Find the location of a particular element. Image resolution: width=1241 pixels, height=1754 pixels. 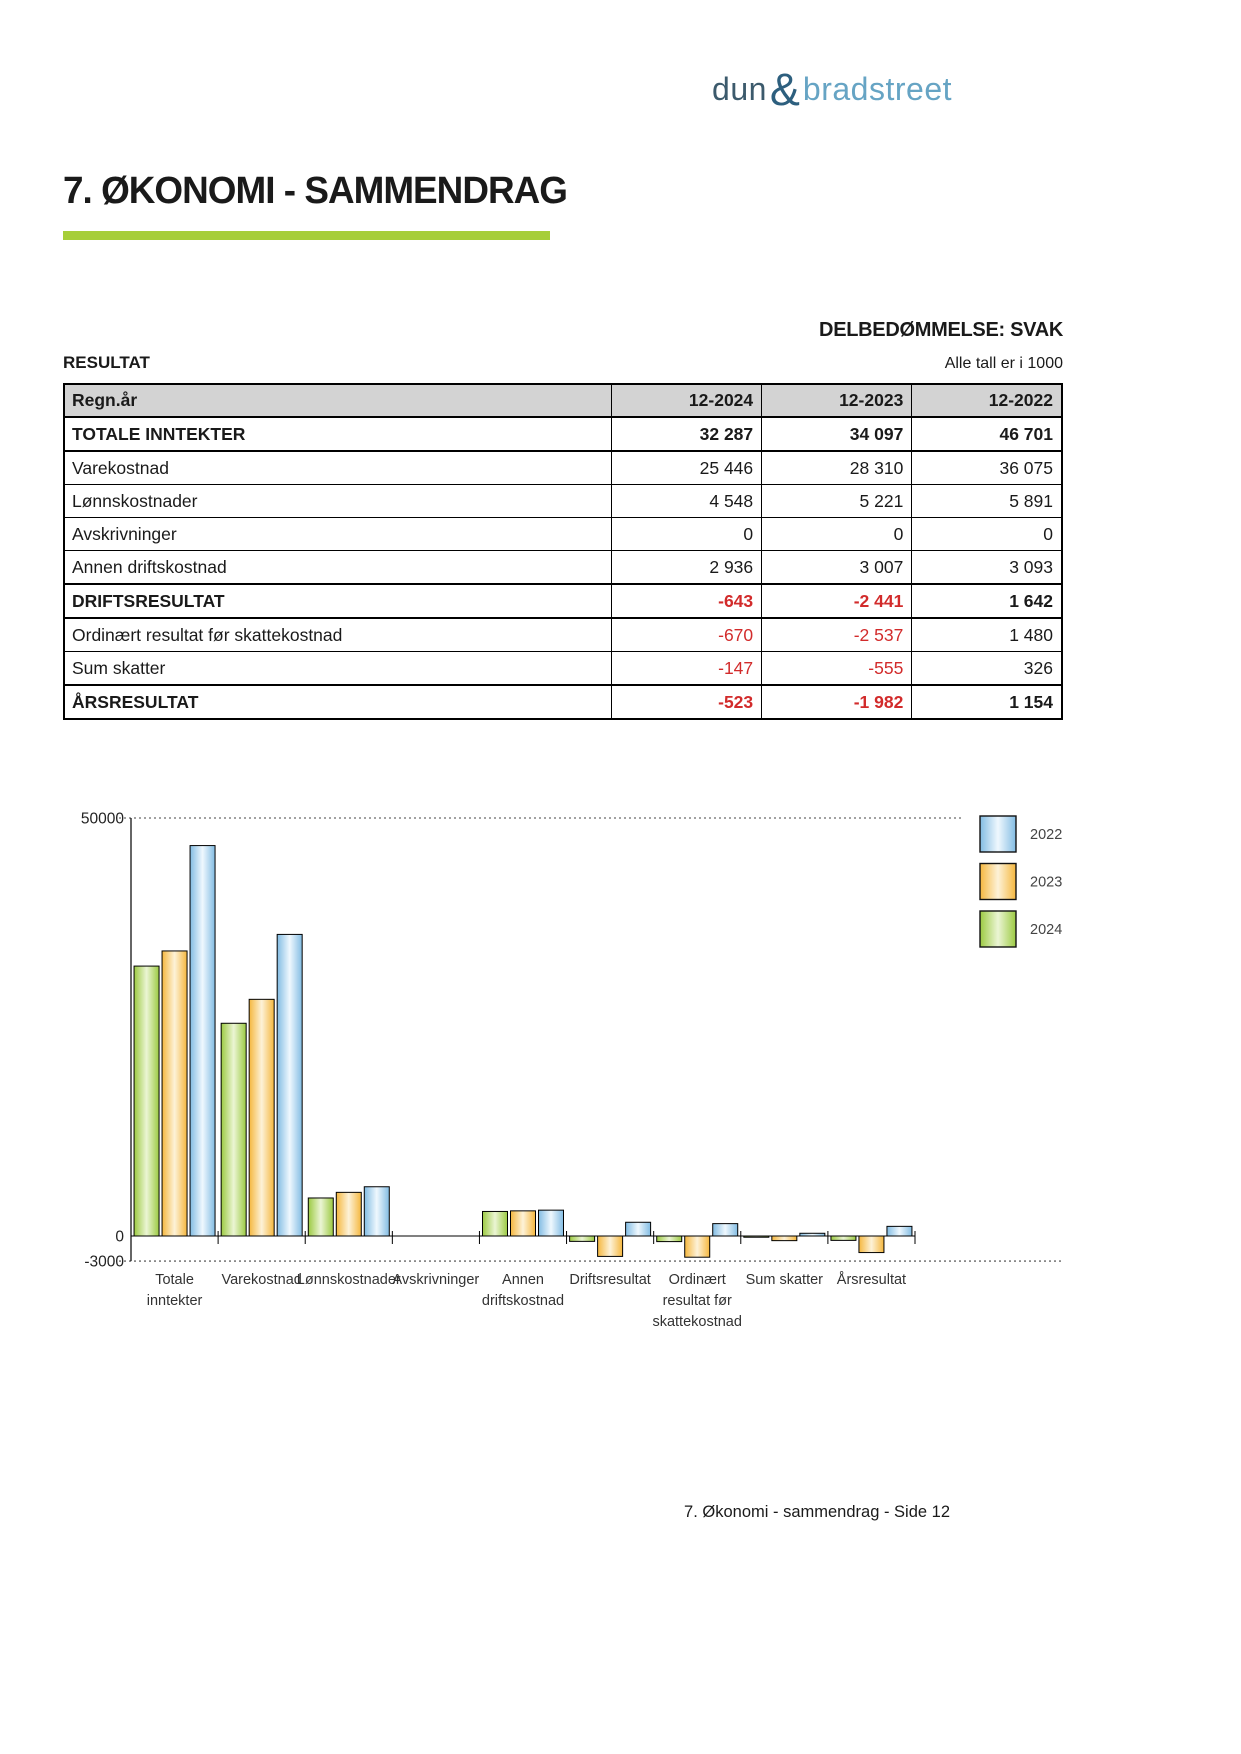

legend-label: 2023 is located at coordinates (1046, 883).